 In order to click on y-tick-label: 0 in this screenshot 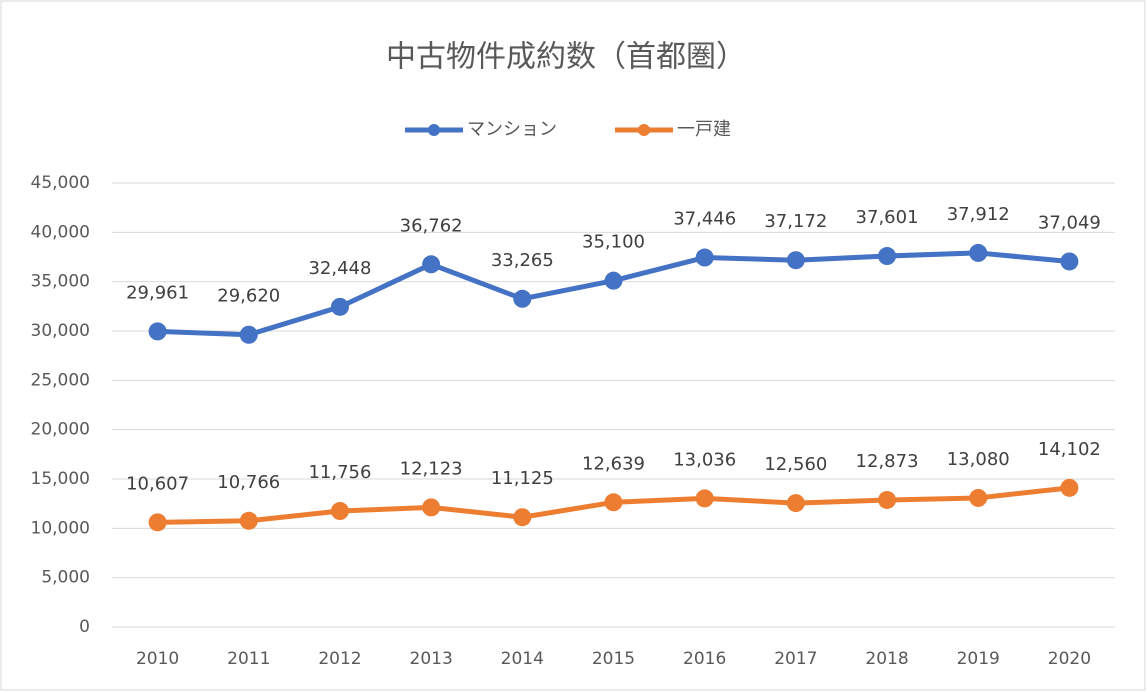, I will do `click(84, 627)`.